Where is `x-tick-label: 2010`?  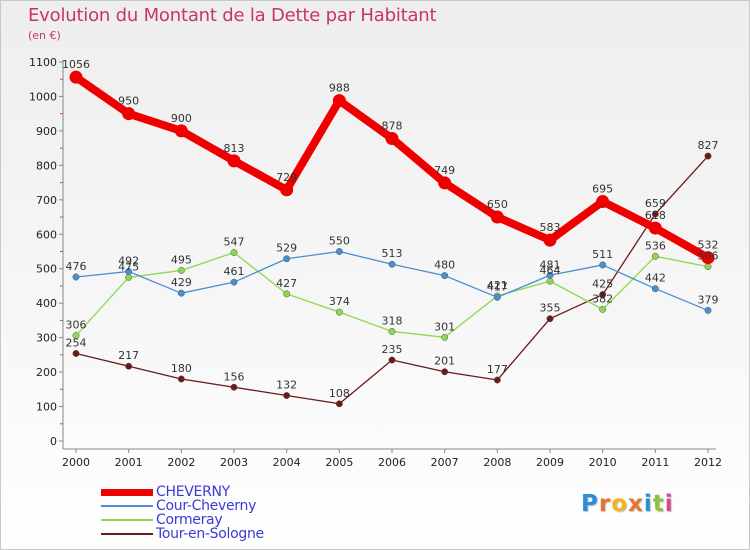 x-tick-label: 2010 is located at coordinates (603, 462).